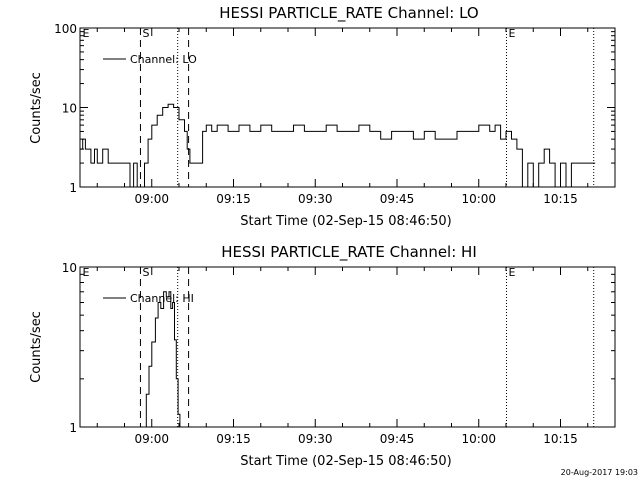  What do you see at coordinates (397, 439) in the screenshot?
I see `chart-hi-x-tick-label: 09:45` at bounding box center [397, 439].